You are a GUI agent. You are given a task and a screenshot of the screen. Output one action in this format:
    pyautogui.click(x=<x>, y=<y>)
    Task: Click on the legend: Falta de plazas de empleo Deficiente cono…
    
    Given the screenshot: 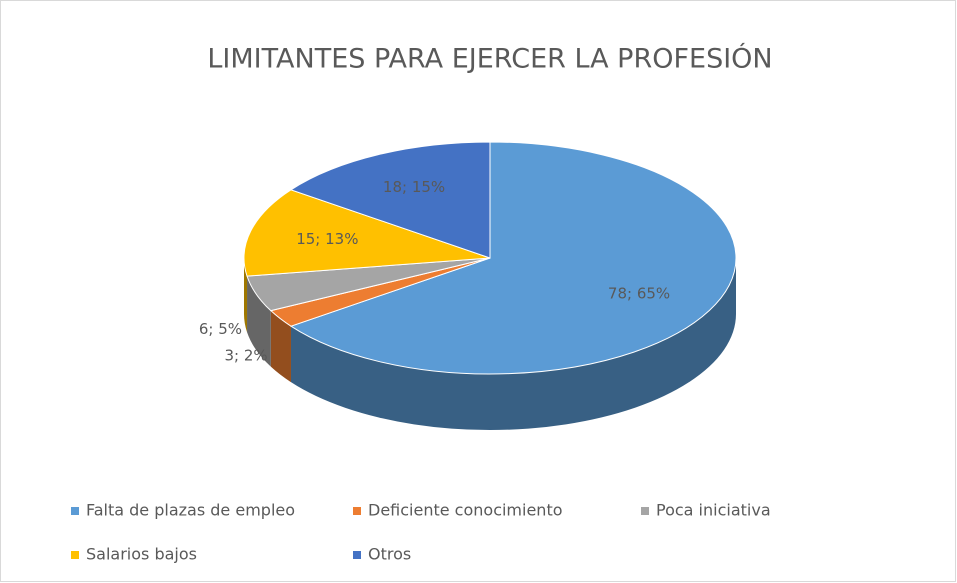 What is the action you would take?
    pyautogui.click(x=421, y=532)
    